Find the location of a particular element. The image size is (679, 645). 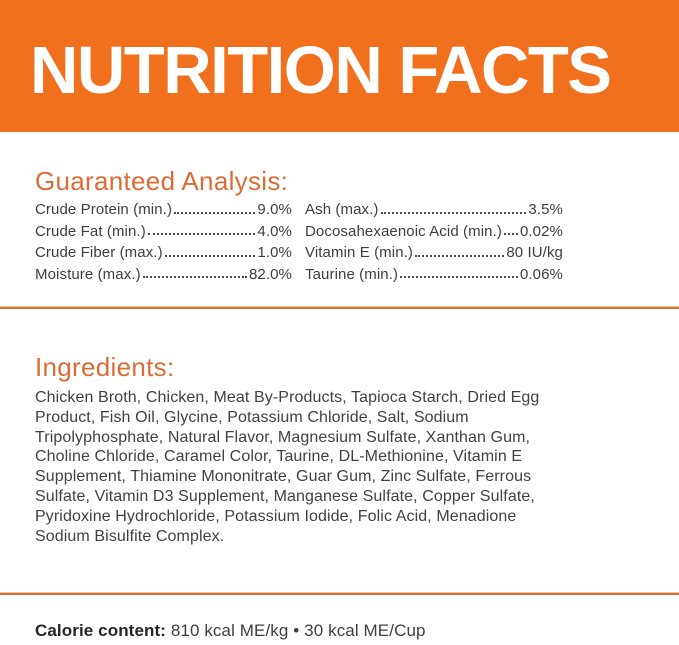

analysis-row-crude-protein: Crude Protein (min.) 9.0% is located at coordinates (163, 210).